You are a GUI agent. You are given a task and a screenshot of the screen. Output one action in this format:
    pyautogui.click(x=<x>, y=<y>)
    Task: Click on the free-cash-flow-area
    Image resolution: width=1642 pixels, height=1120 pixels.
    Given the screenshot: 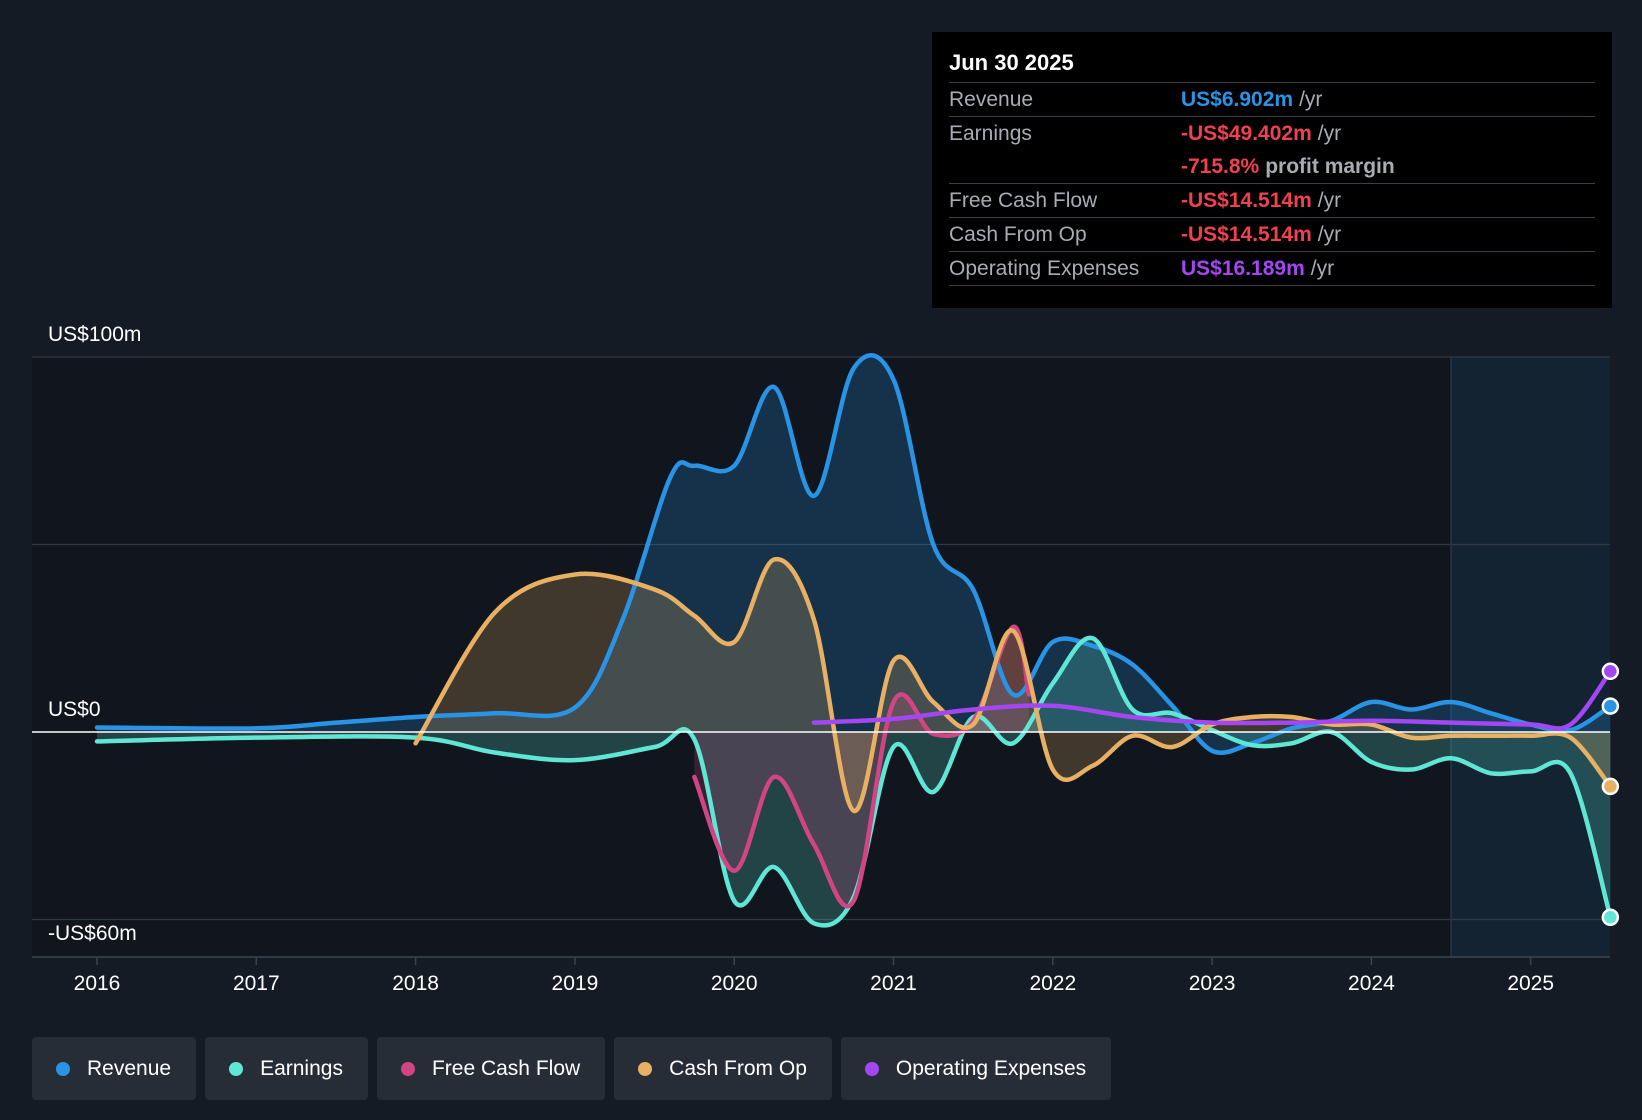 What is the action you would take?
    pyautogui.click(x=861, y=766)
    